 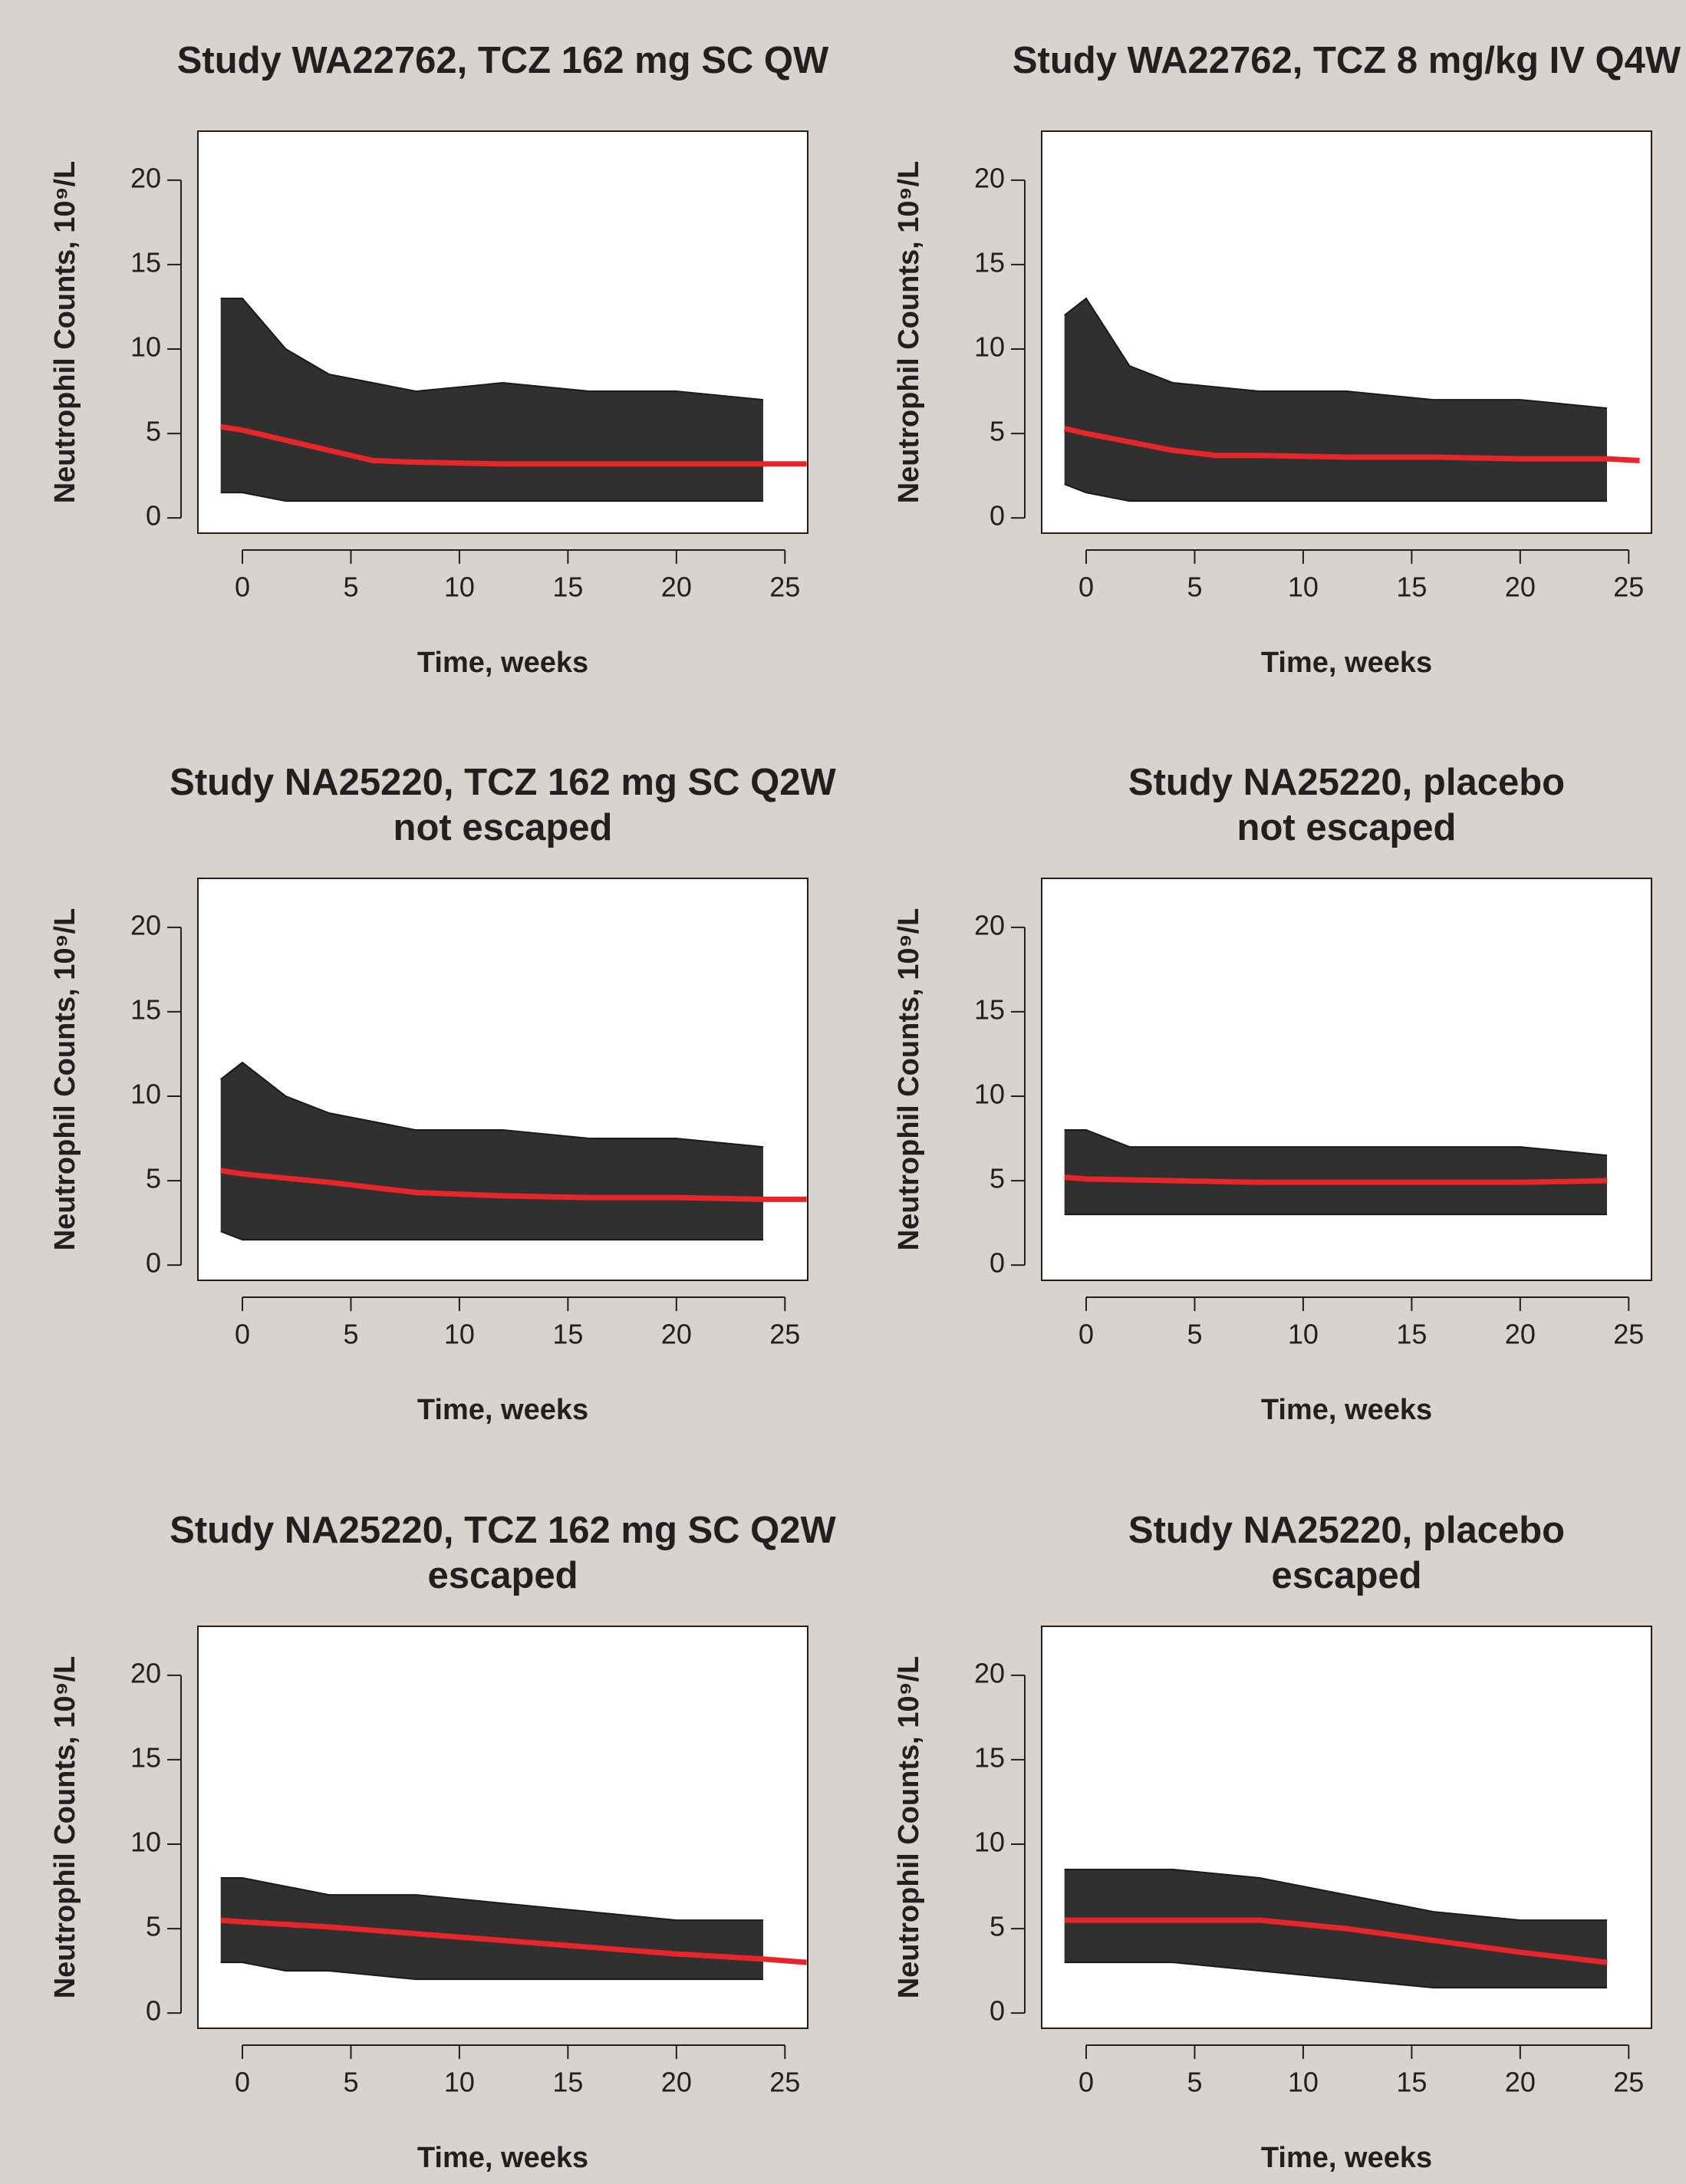 What do you see at coordinates (1347, 60) in the screenshot?
I see `panel-title: Study WA22762, TCZ 8 mg/kg IV Q4W` at bounding box center [1347, 60].